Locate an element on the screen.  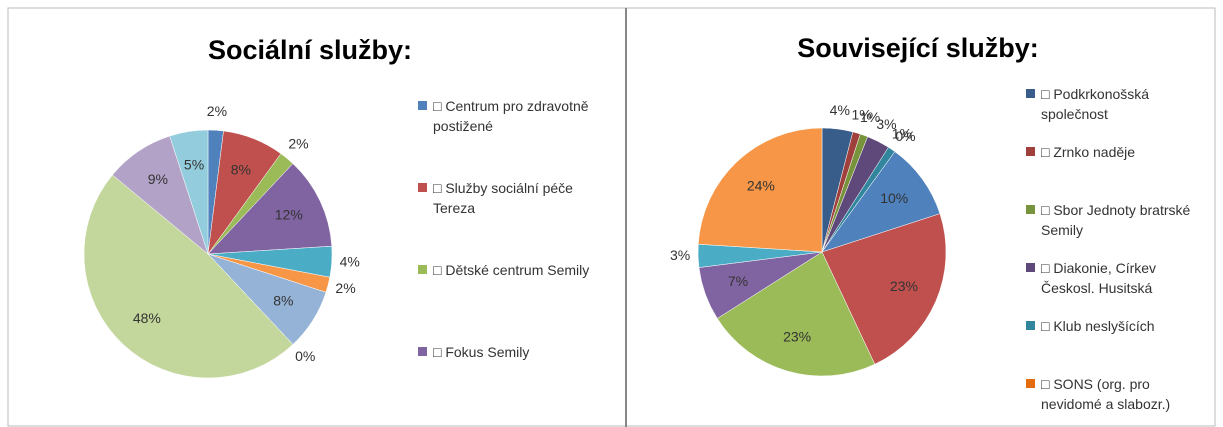
legend-label: □ Fokus Semily is located at coordinates (481, 352).